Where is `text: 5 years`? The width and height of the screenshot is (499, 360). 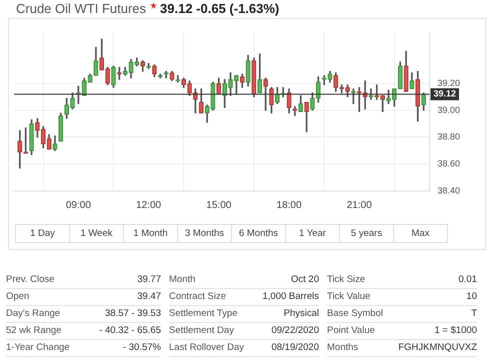
text: 5 years is located at coordinates (366, 233).